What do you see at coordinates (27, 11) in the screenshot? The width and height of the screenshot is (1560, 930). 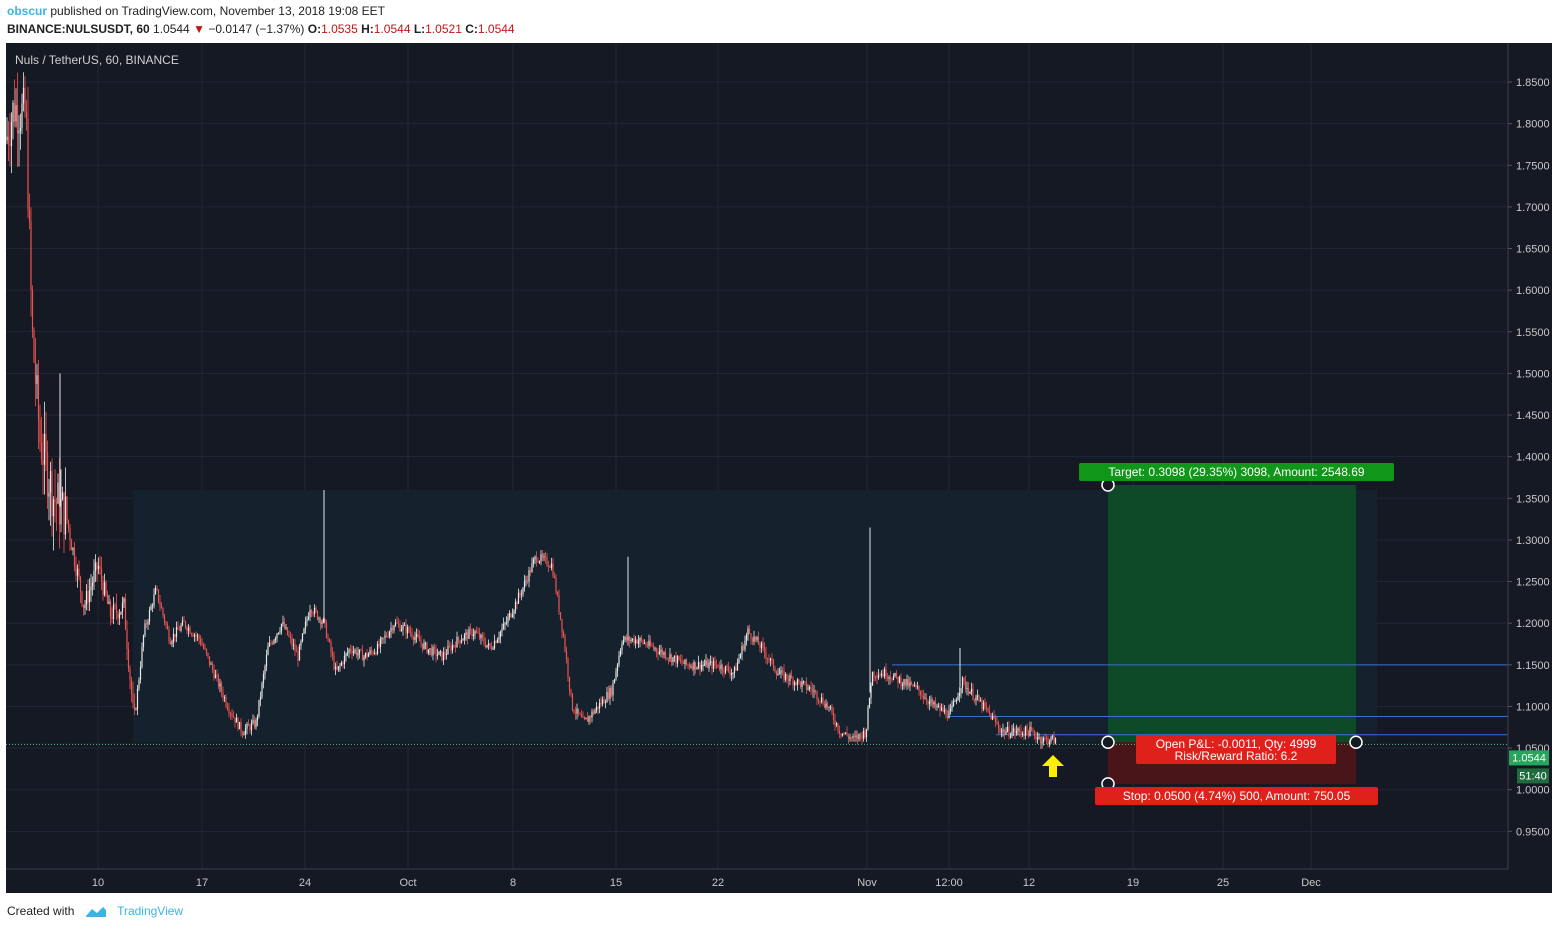 I see `username-link: obscur` at bounding box center [27, 11].